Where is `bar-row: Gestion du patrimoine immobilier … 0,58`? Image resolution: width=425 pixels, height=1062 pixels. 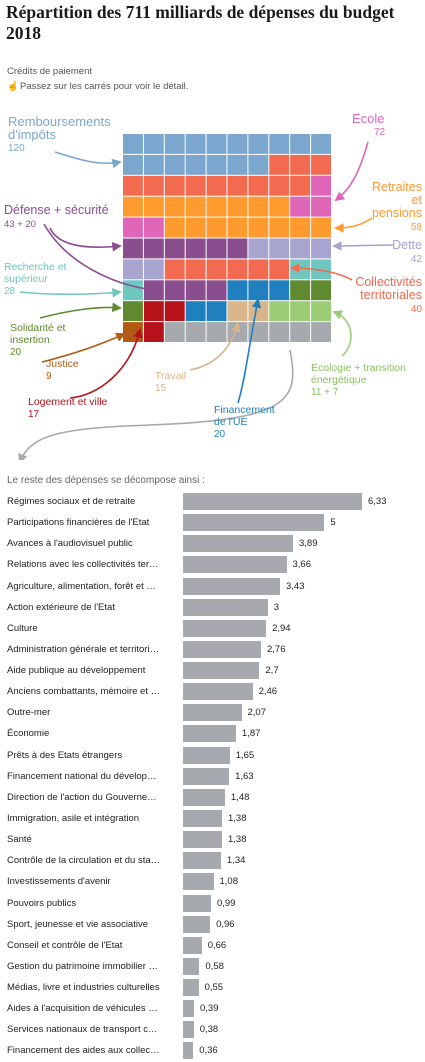
bar-row: Gestion du patrimoine immobilier … 0,58 is located at coordinates (212, 967).